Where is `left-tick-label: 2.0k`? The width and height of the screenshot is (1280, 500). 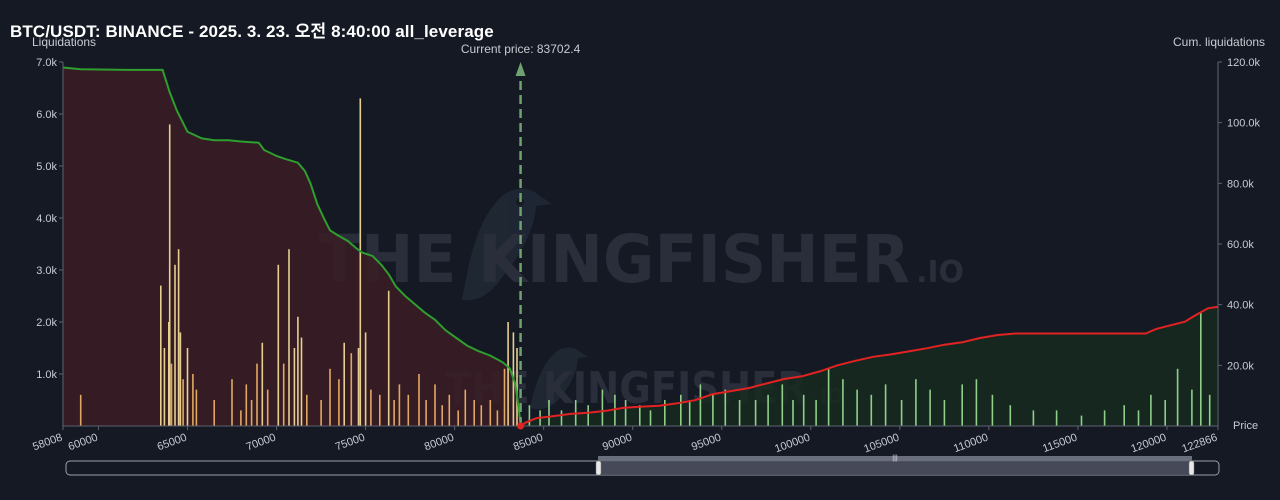
left-tick-label: 2.0k is located at coordinates (46, 323).